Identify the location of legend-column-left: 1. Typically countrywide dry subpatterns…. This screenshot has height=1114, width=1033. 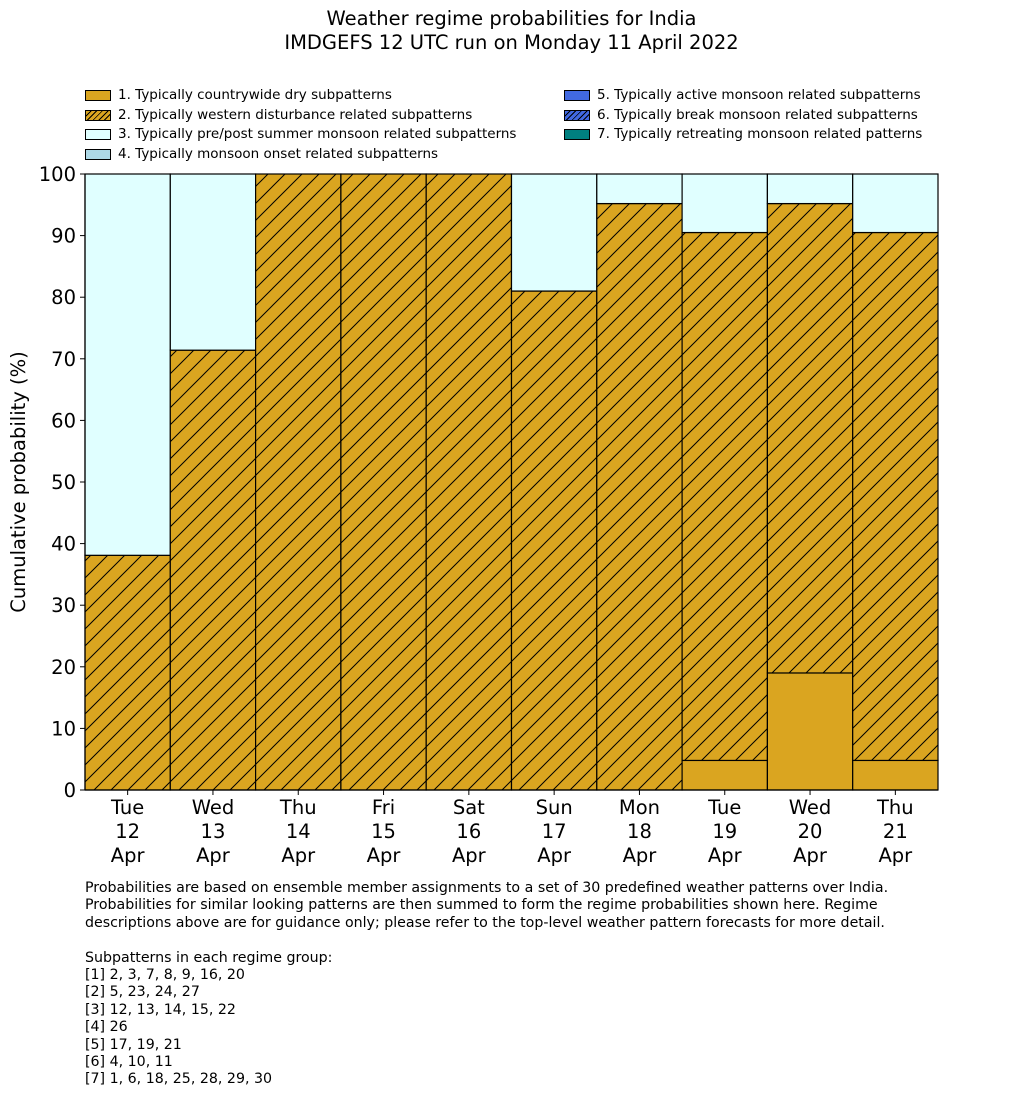
(300, 125).